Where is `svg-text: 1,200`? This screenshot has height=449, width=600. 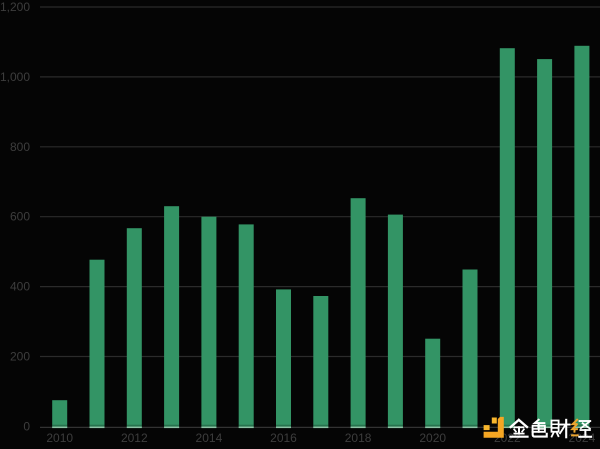
svg-text: 1,200 is located at coordinates (15, 7).